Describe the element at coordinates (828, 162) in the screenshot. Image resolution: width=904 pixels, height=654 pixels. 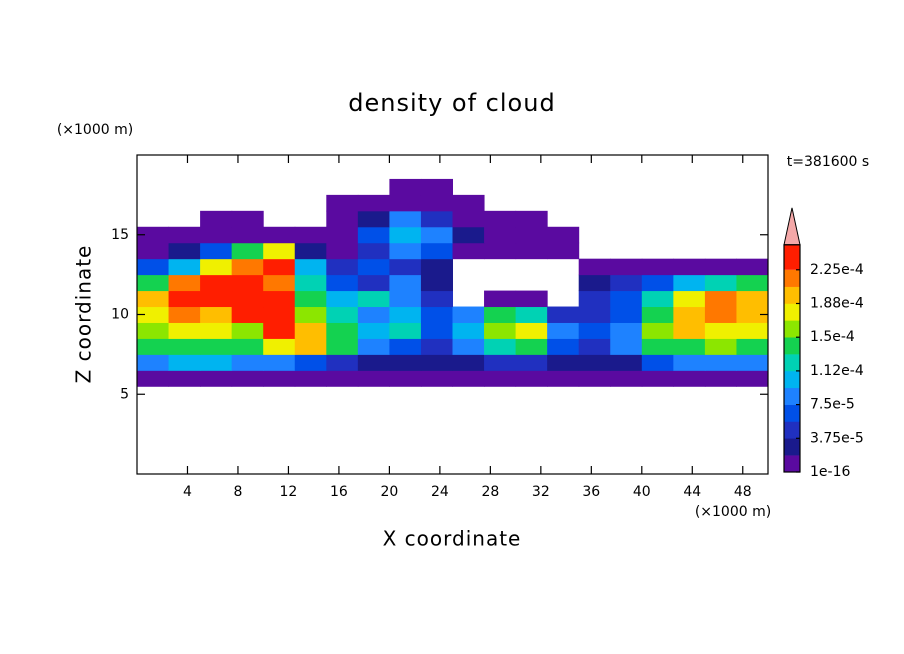
I see `annotation: t=381600 s` at that location.